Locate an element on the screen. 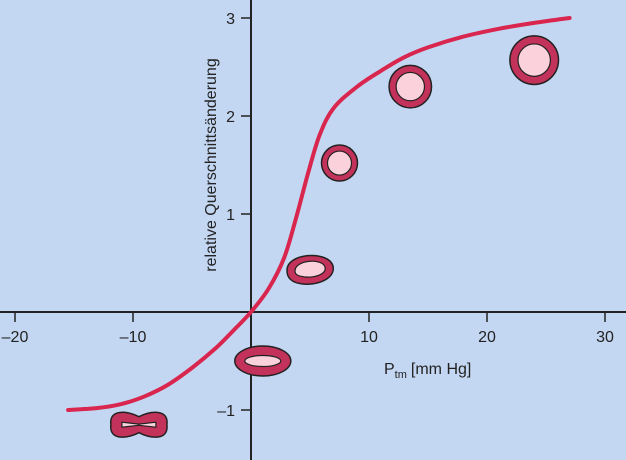  x-tick-label: 20 is located at coordinates (487, 337).